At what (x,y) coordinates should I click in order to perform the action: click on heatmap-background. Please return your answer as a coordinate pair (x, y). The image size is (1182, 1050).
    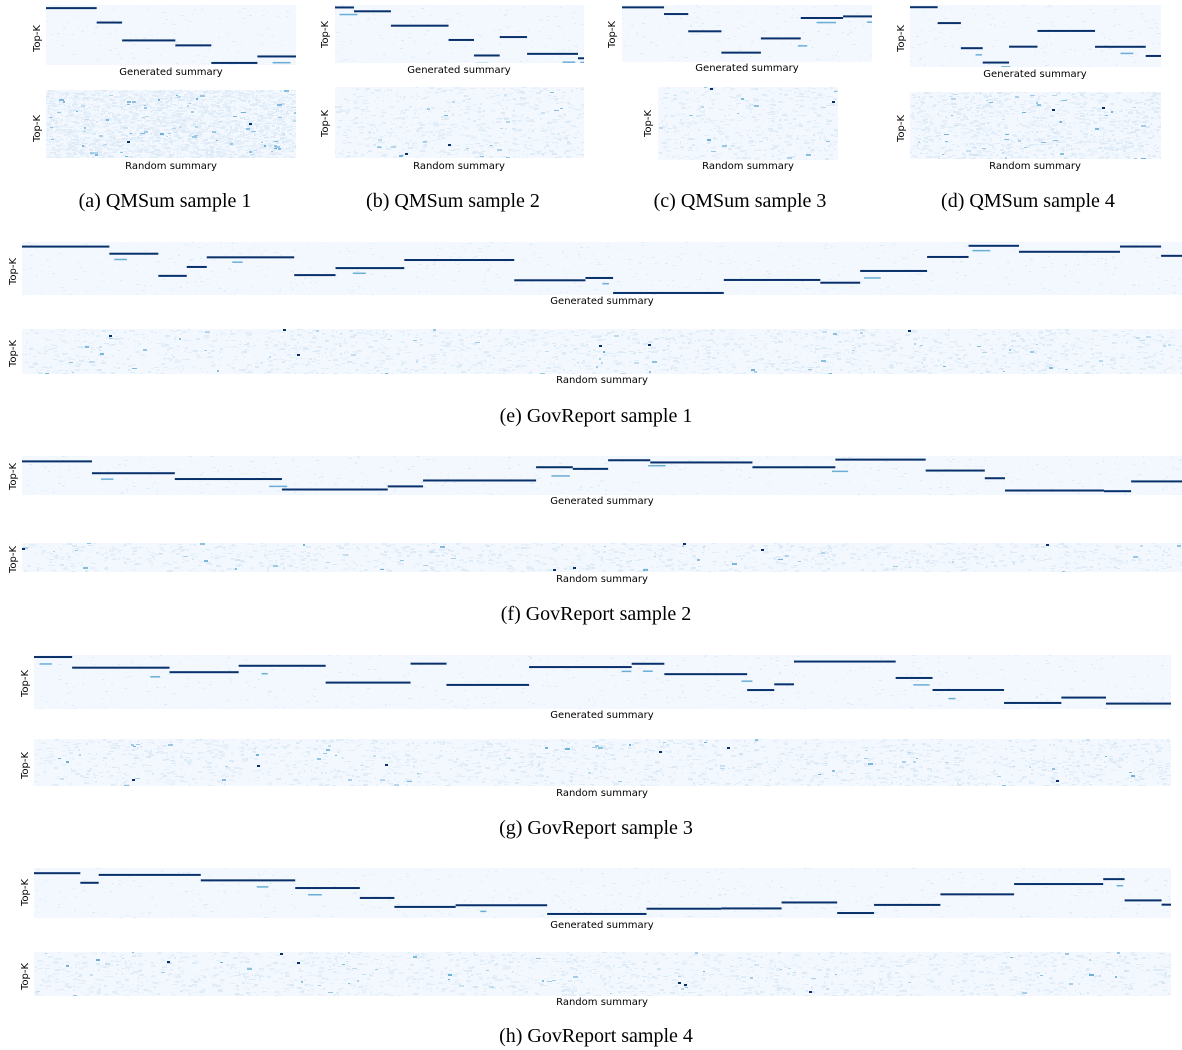
    Looking at the image, I should click on (459, 122).